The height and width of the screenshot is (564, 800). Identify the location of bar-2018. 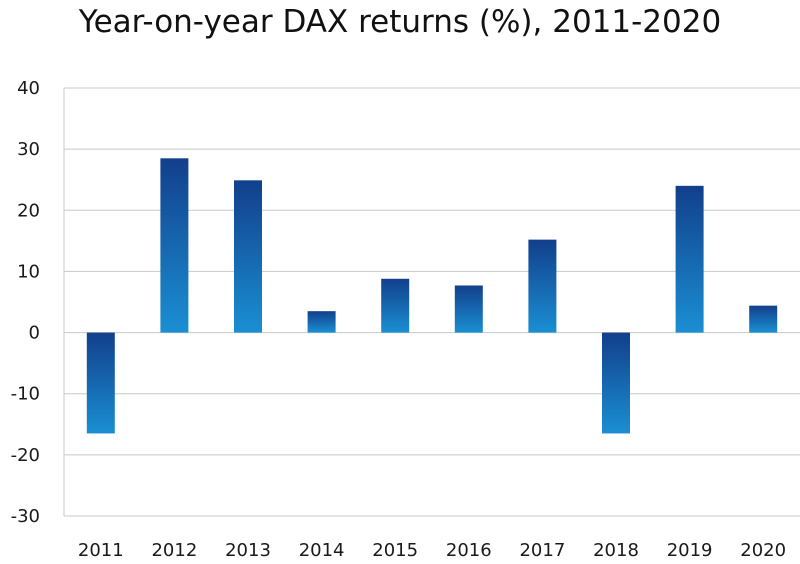
(616, 383).